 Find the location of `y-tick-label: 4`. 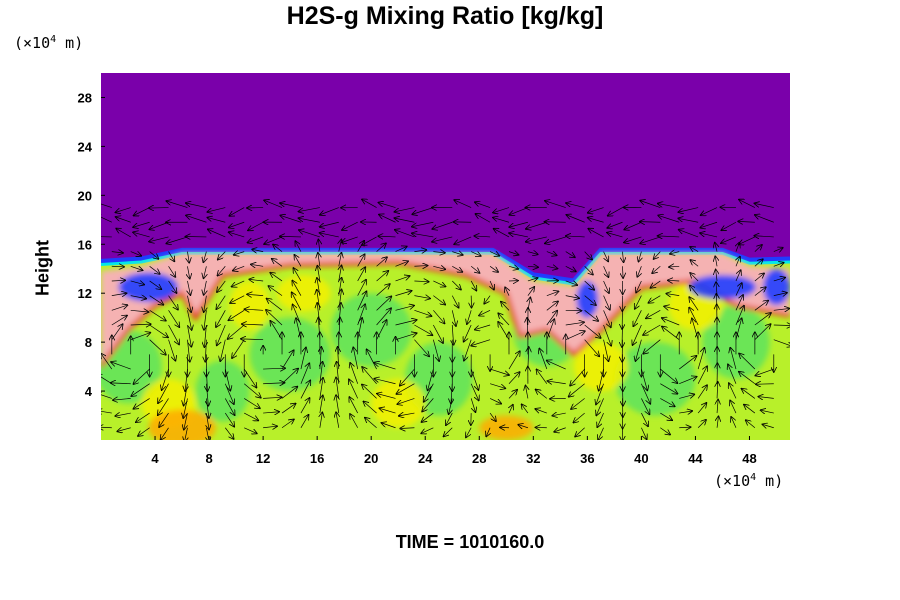

y-tick-label: 4 is located at coordinates (89, 391).